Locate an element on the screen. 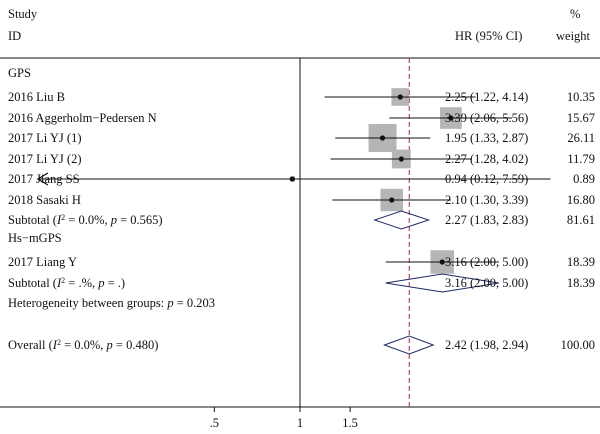 This screenshot has height=434, width=600. x-tick-label: 1.5 is located at coordinates (350, 423).